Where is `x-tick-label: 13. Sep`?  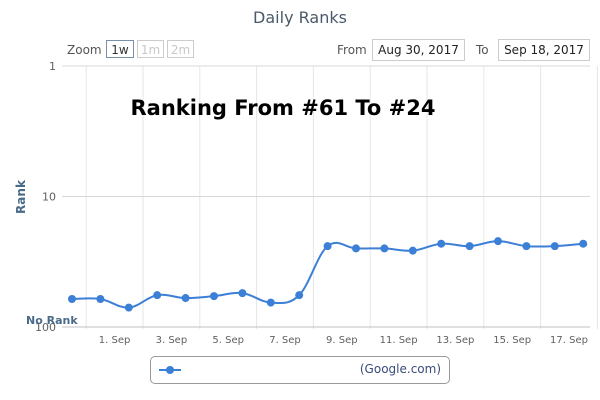 x-tick-label: 13. Sep is located at coordinates (455, 340).